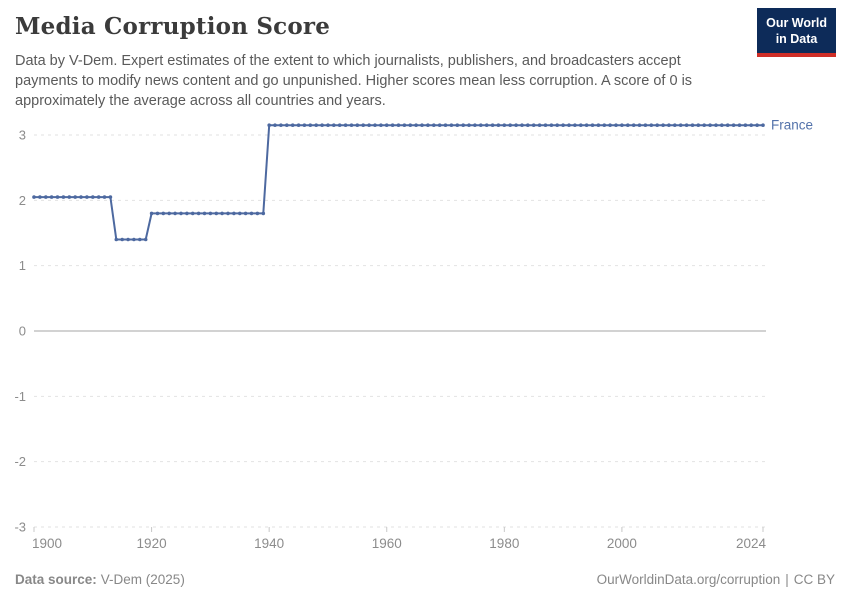 Image resolution: width=850 pixels, height=600 pixels. I want to click on series-label-france: France, so click(792, 125).